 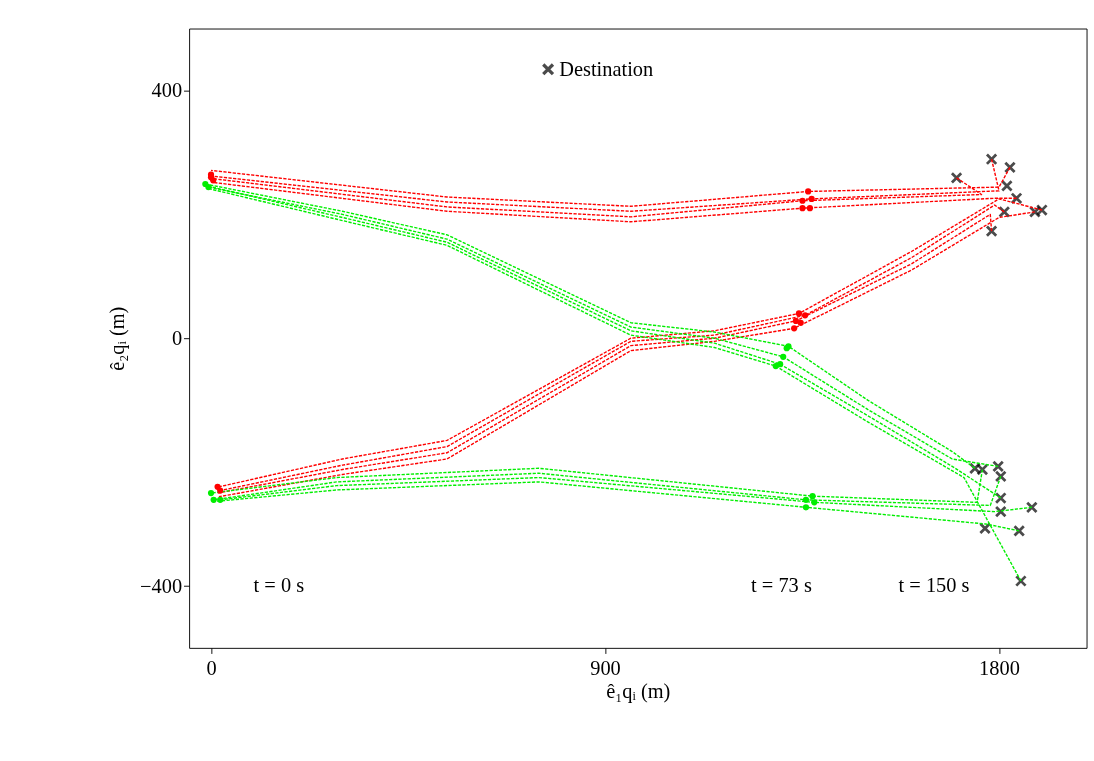 I want to click on legend-label: Destination, so click(x=606, y=68).